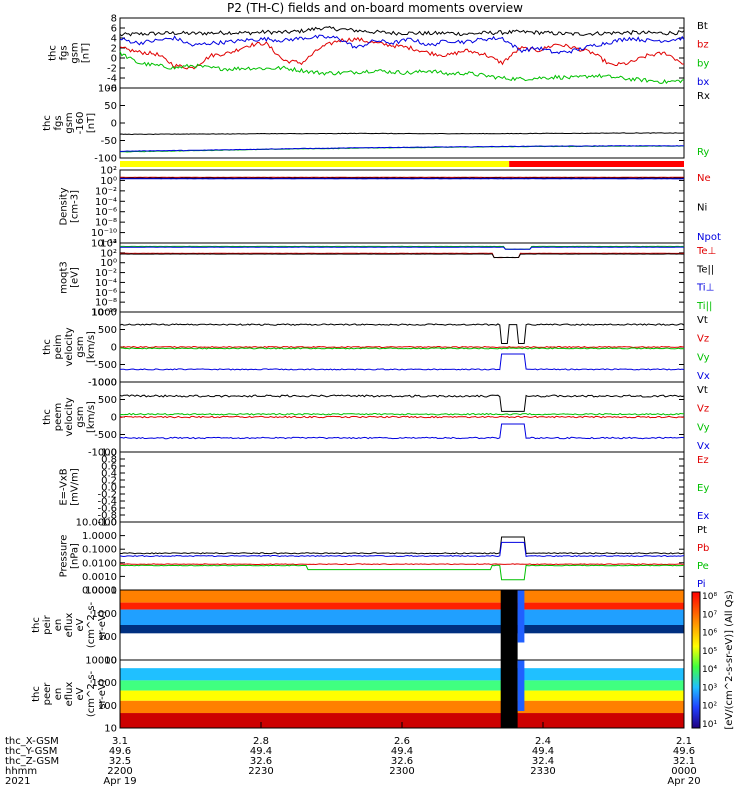 This screenshot has width=750, height=800. What do you see at coordinates (729, 659) in the screenshot?
I see `colorbar-label: [eV/(cm^2-s-sr-eV)] (All Qs)` at bounding box center [729, 659].